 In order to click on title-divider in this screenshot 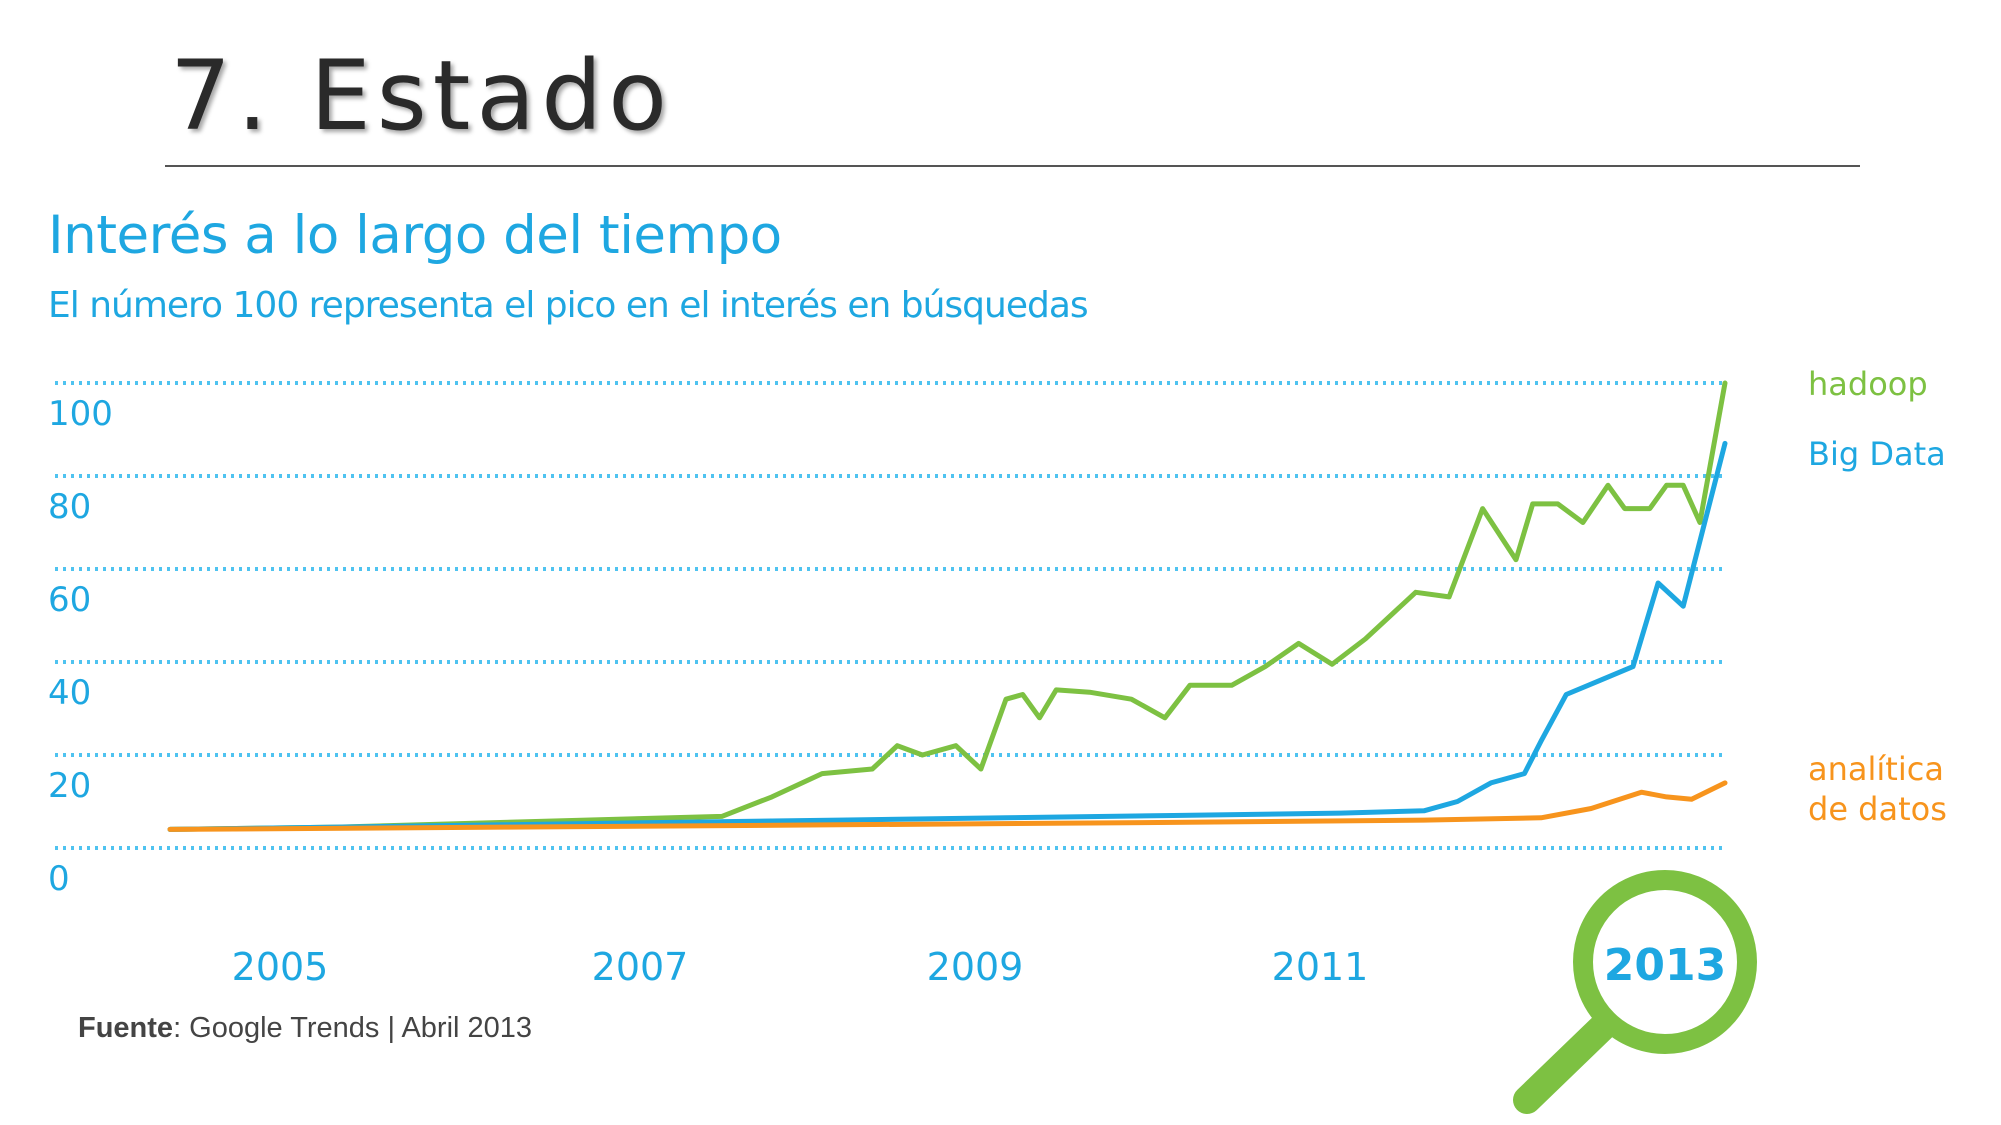, I will do `click(1012, 166)`.